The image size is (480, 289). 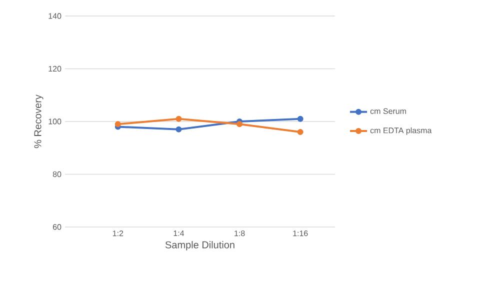 I want to click on y-tick-label: 100, so click(x=55, y=121).